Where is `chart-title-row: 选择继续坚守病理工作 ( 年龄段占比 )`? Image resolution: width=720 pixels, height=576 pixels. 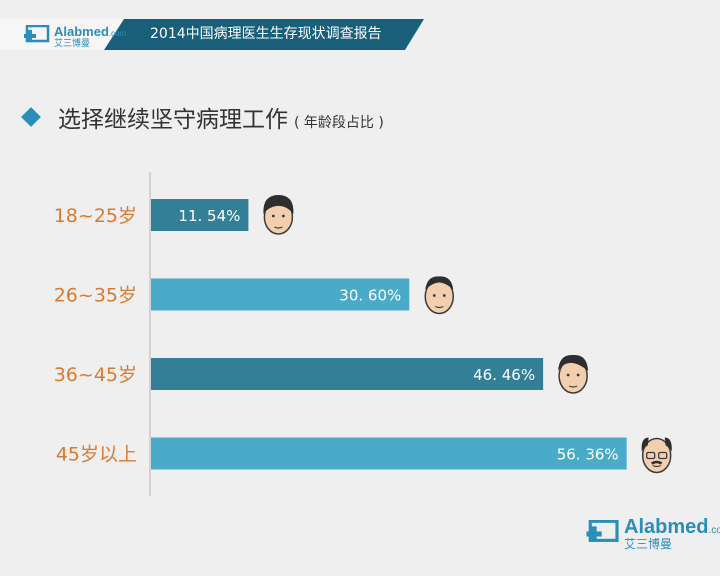 chart-title-row: 选择继续坚守病理工作 ( 年龄段占比 ) is located at coordinates (202, 117).